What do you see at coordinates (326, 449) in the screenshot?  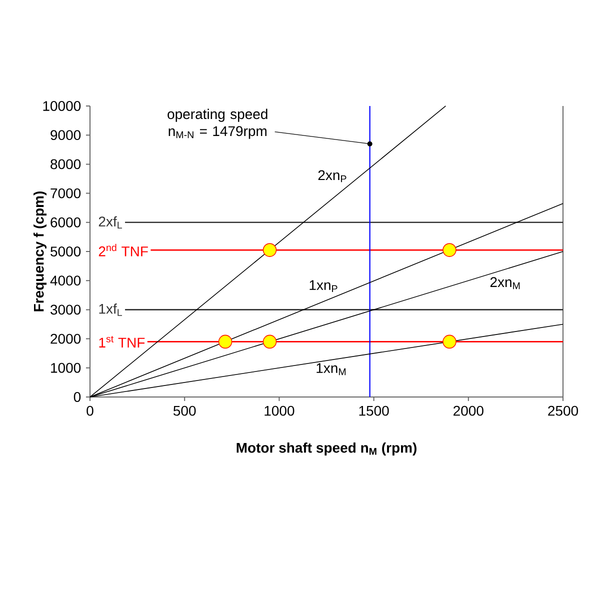 I see `x-axis-title: Motor shaft speed n$_{M}$ (rpm)` at bounding box center [326, 449].